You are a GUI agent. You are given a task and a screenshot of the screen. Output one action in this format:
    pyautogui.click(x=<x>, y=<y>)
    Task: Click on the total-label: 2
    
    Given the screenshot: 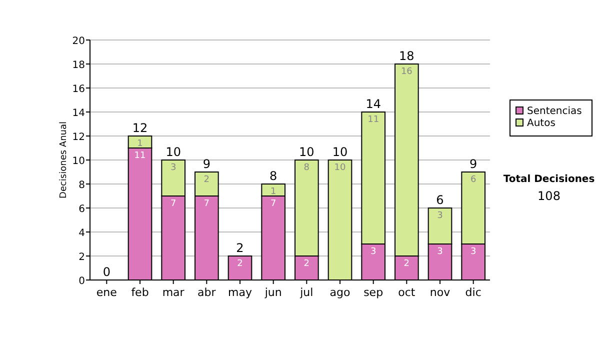 What is the action you would take?
    pyautogui.click(x=240, y=248)
    